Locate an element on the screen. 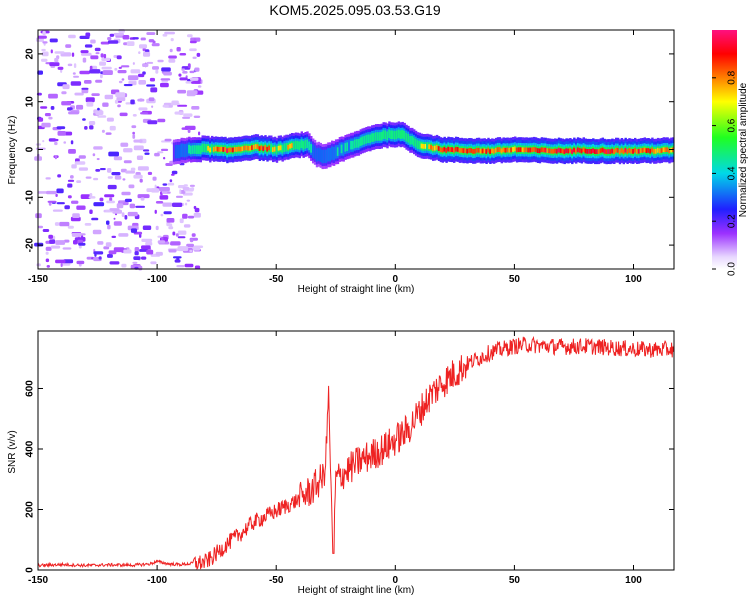  y-tick-label: -20 is located at coordinates (30, 244).